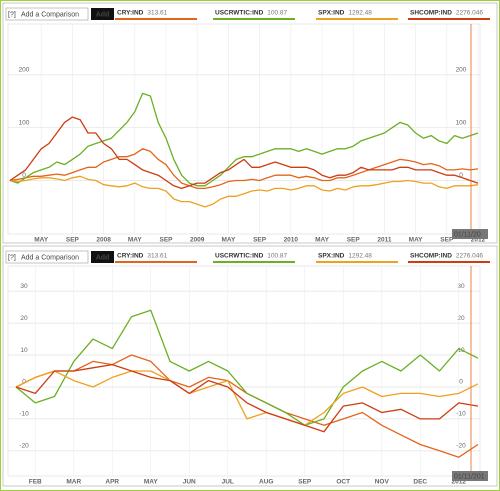 The image size is (500, 491). What do you see at coordinates (112, 482) in the screenshot?
I see `x-tick-label: APR` at bounding box center [112, 482].